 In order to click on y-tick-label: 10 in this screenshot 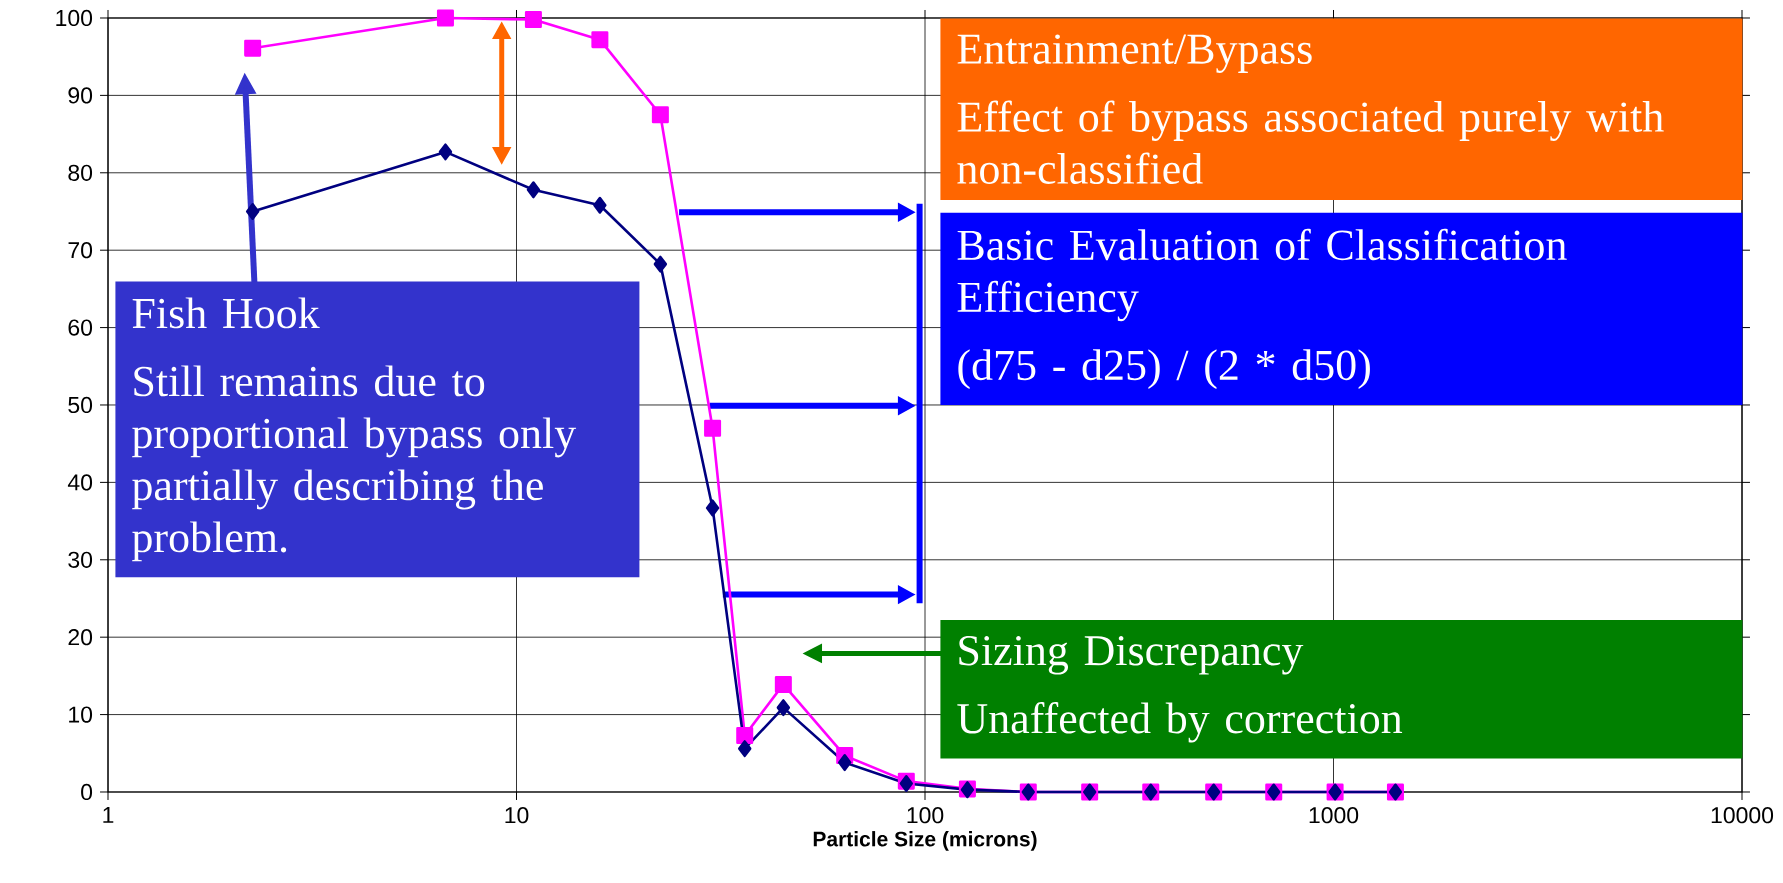, I will do `click(81, 714)`.